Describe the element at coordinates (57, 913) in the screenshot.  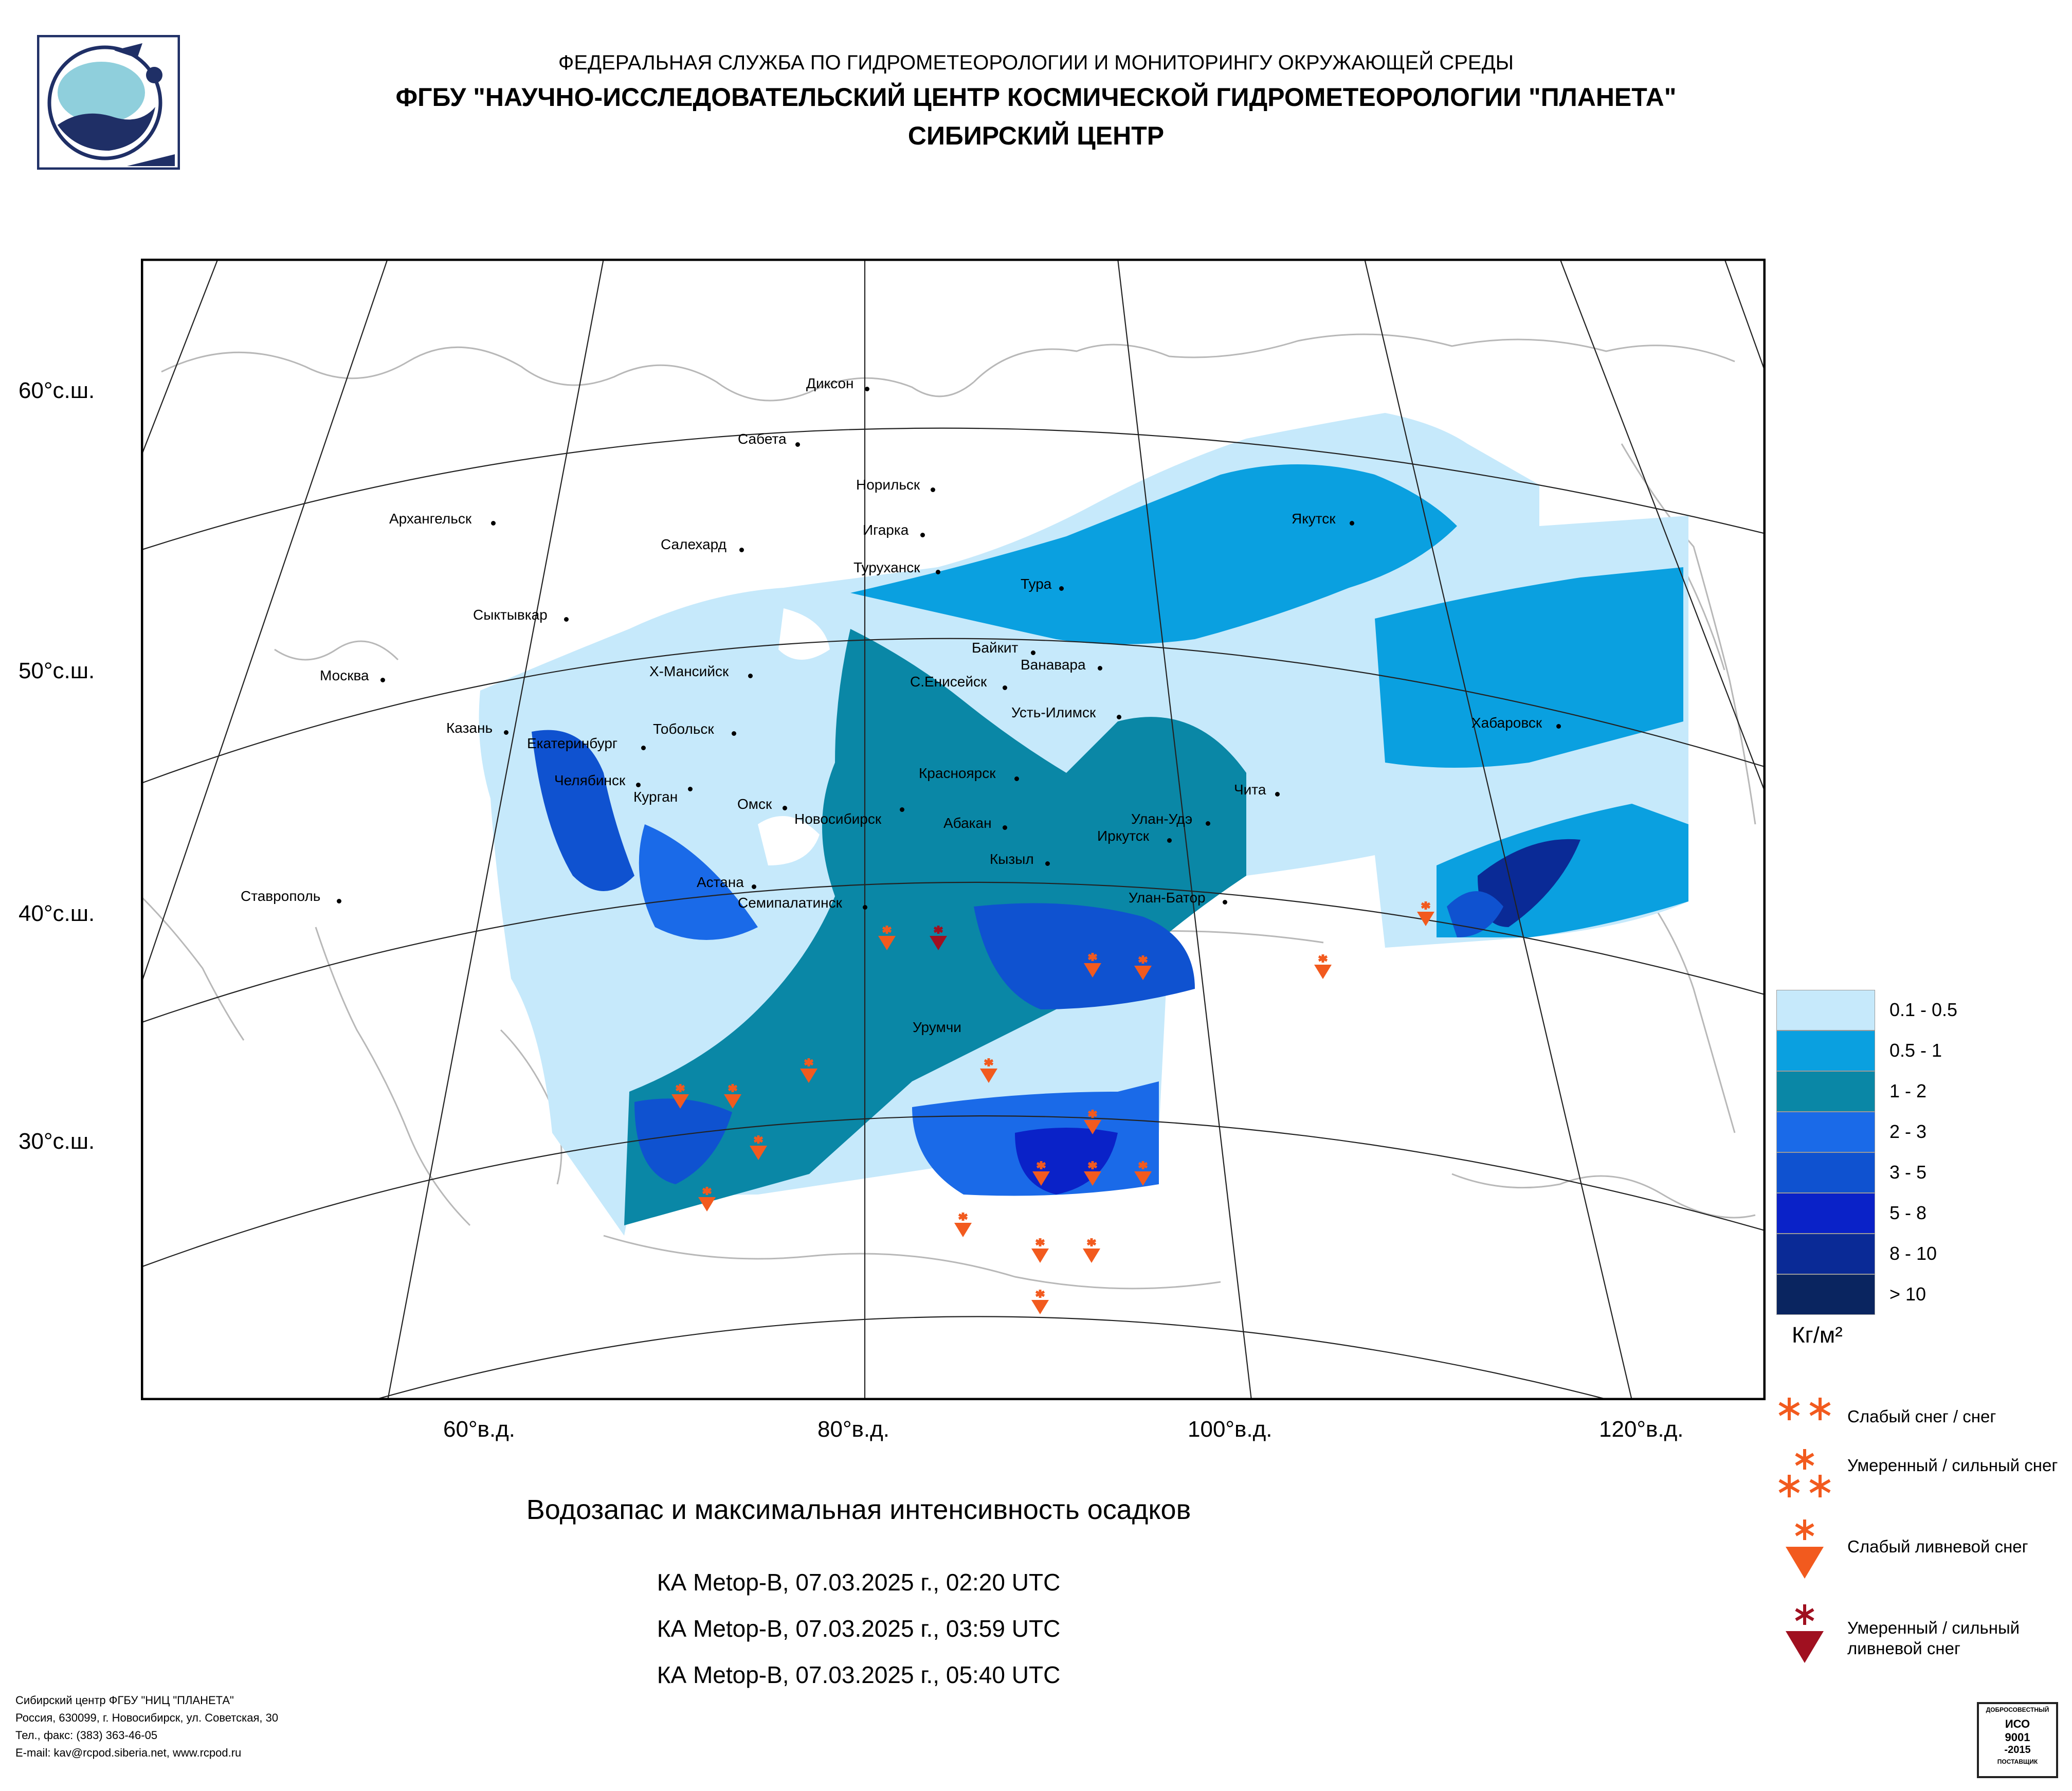
I see `lat-label-40: 40°с.ш.` at that location.